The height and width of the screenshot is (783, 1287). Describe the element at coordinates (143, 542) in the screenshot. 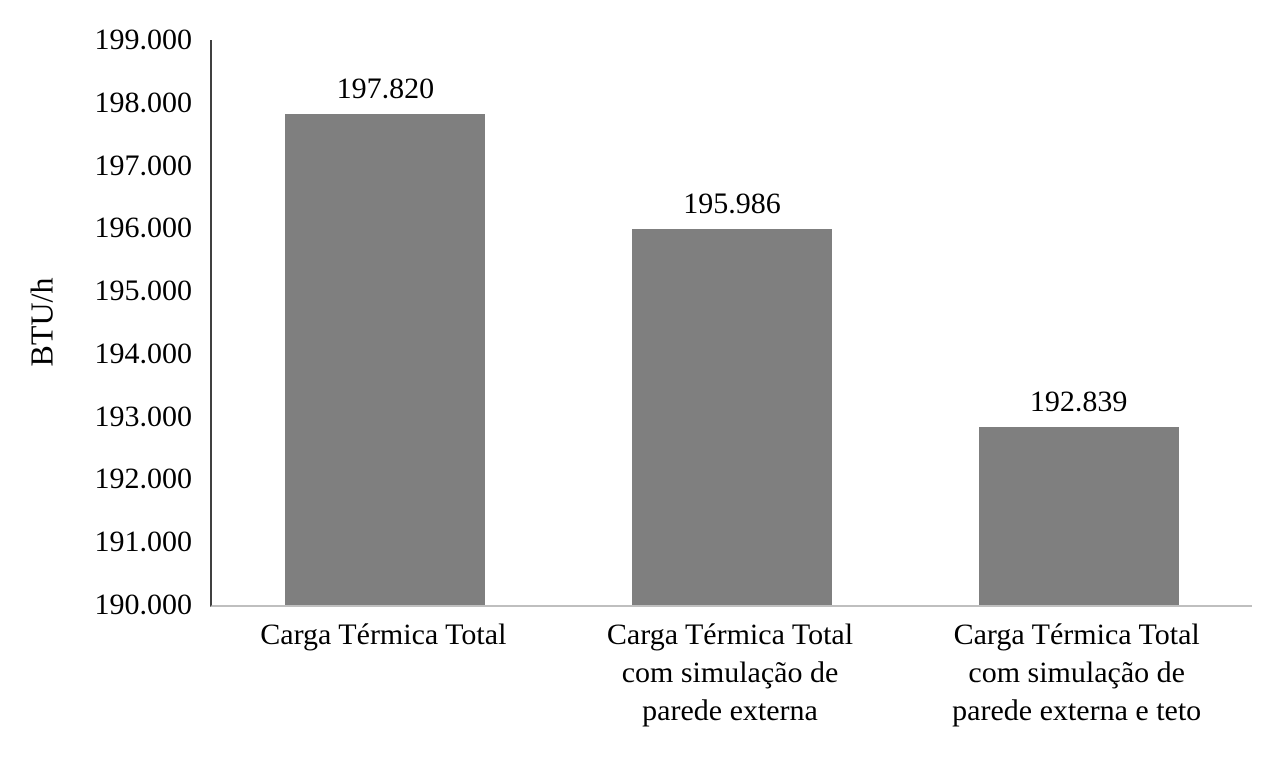

I see `y-tick-label: 191.000` at that location.